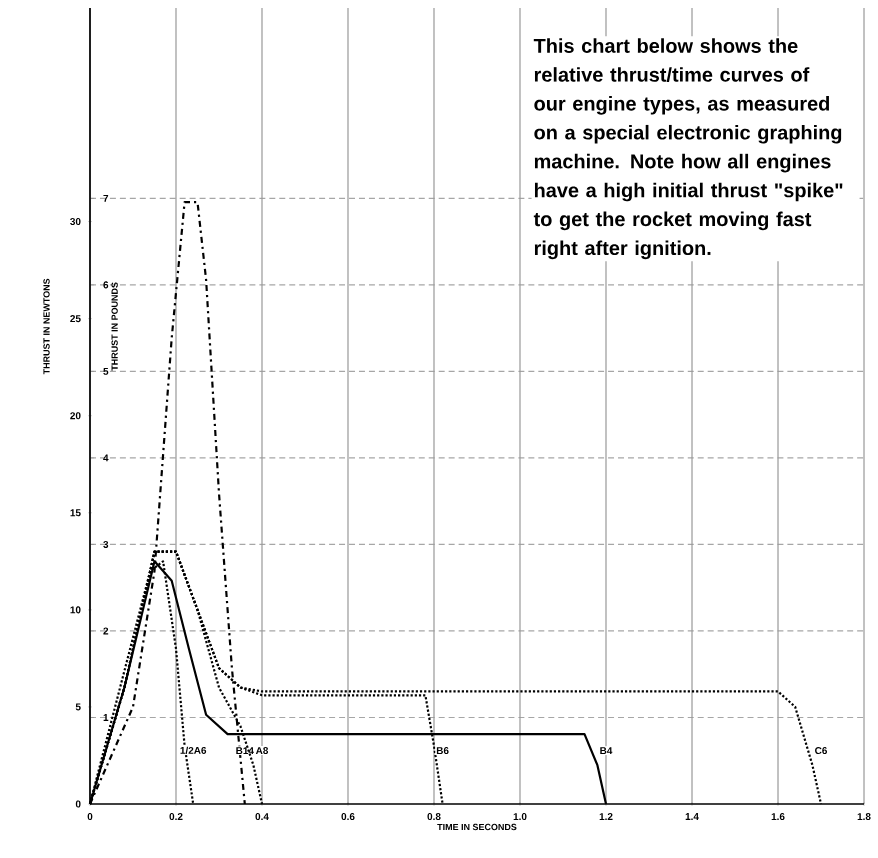 The image size is (878, 858). I want to click on annotation: This chart below shows the relative thrust/time curves of our engine types, as measured on a special electronic graphing machine. Note how all engines have a high initial thrust "spike" to get the rocket moving fast right after ignition., so click(688, 149).